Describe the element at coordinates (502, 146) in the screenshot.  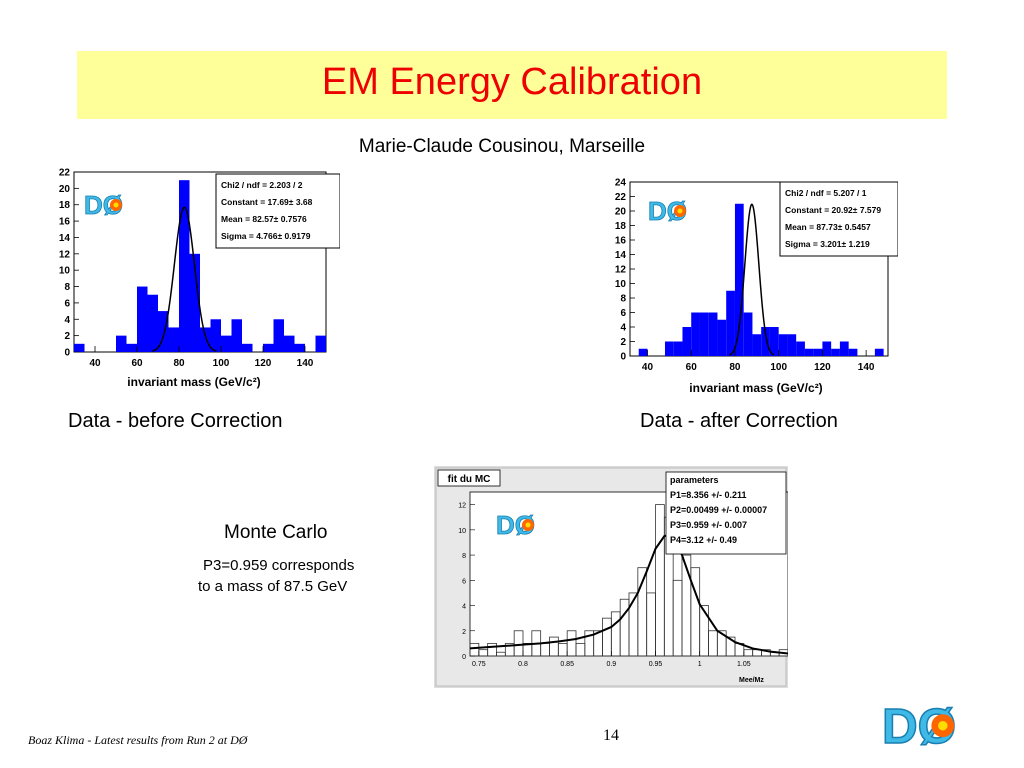
I see `author-line: Marie-Claude Cousinou, Marseille` at that location.